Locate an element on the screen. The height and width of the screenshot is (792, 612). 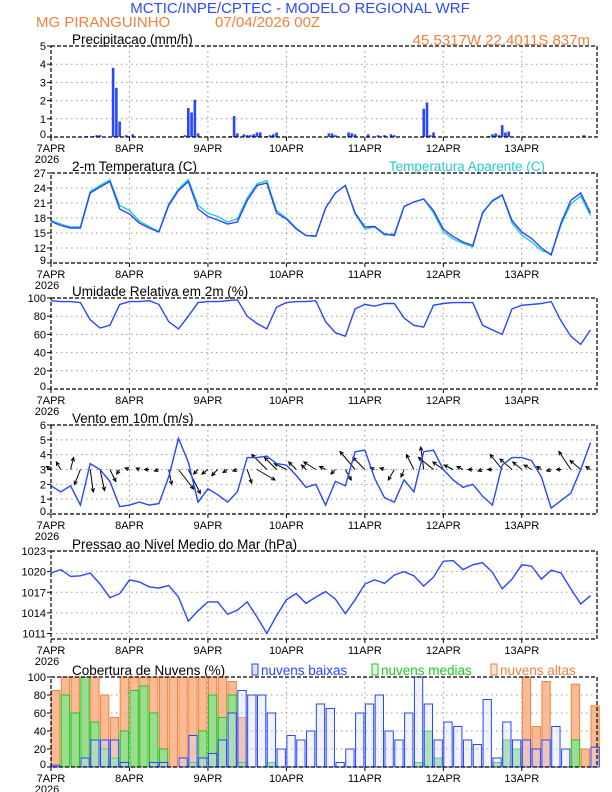
y-tick-label: 40 is located at coordinates (40, 732).